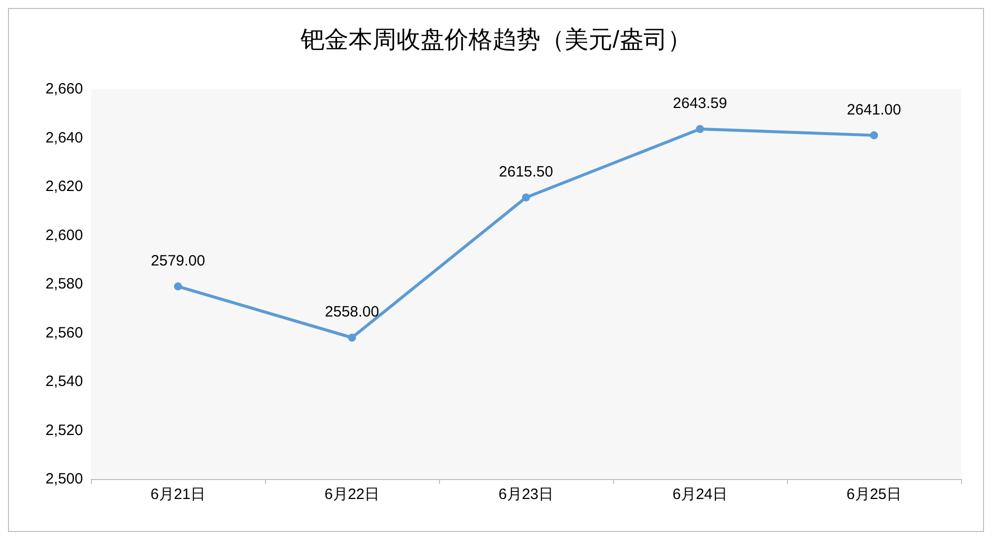  I want to click on y-tick-label: 2,580, so click(64, 284).